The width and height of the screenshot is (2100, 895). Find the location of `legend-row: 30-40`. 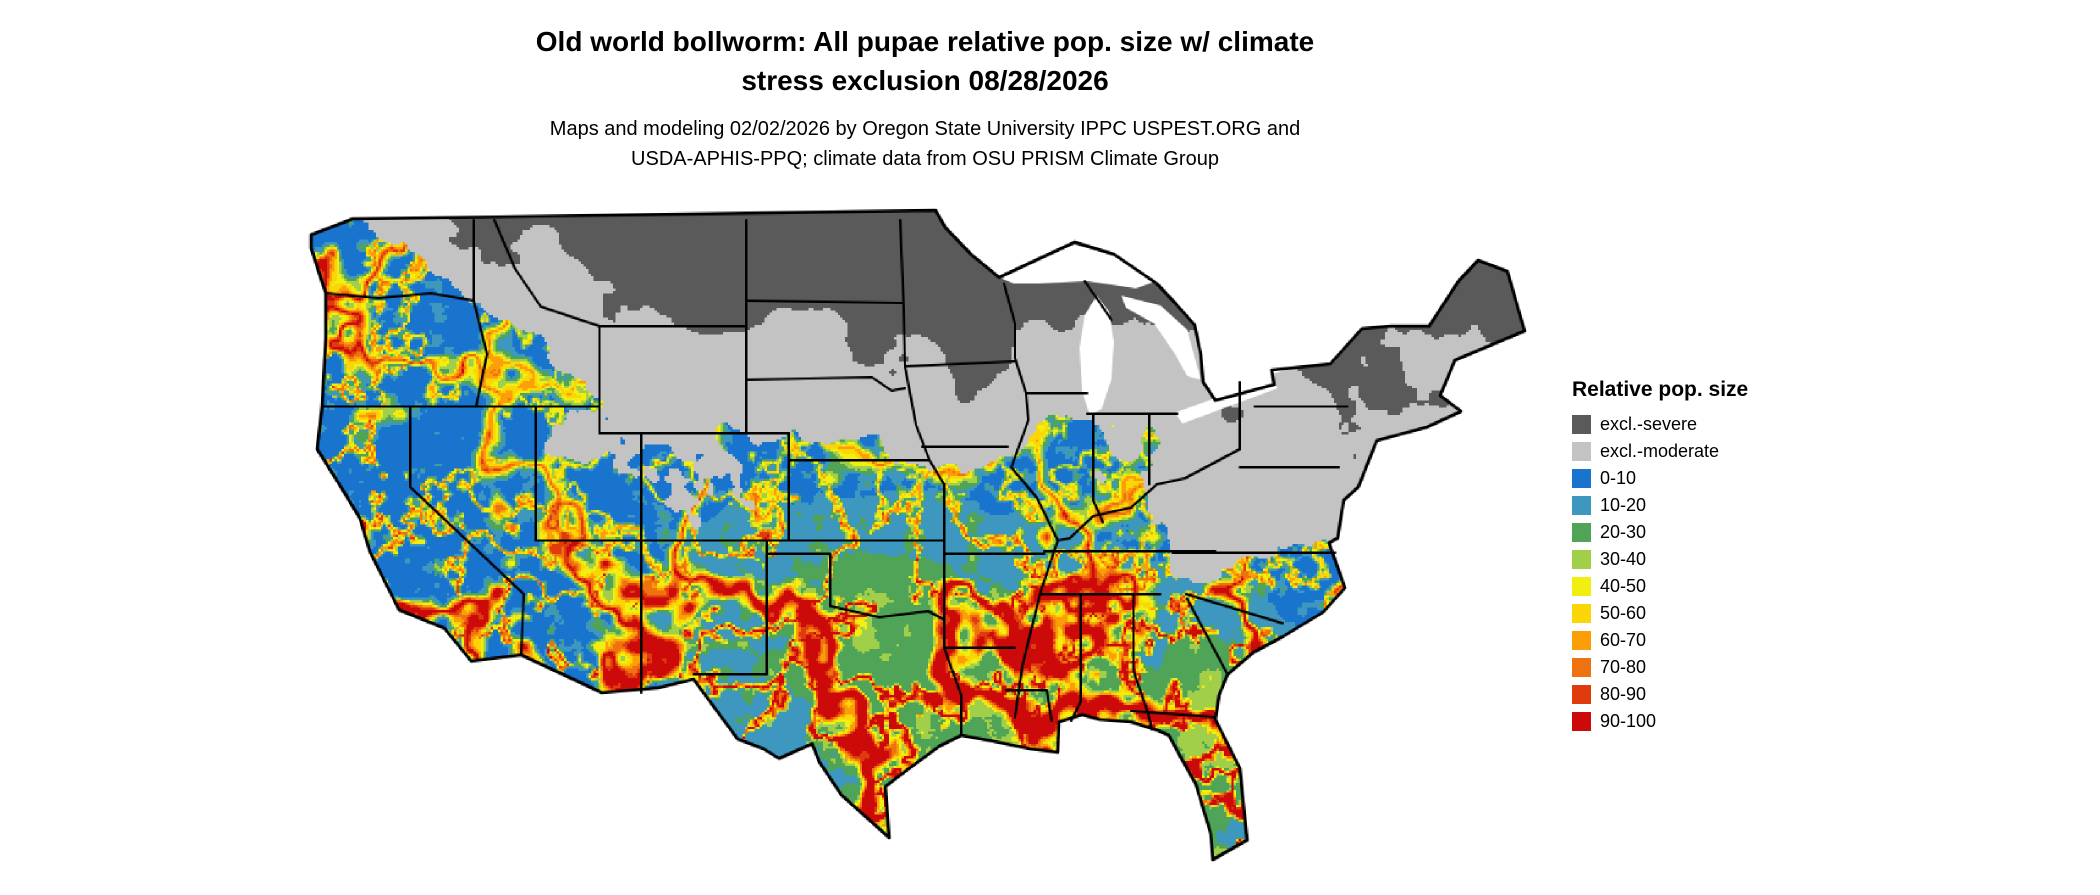

legend-row: 30-40 is located at coordinates (1660, 559).